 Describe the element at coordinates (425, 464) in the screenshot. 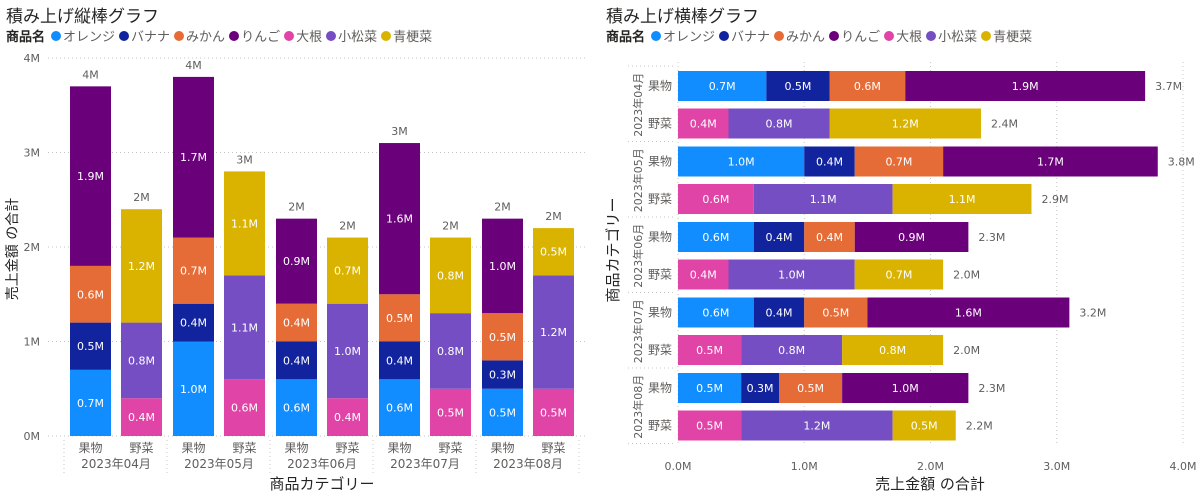

I see `group-label: 2023年07月` at that location.